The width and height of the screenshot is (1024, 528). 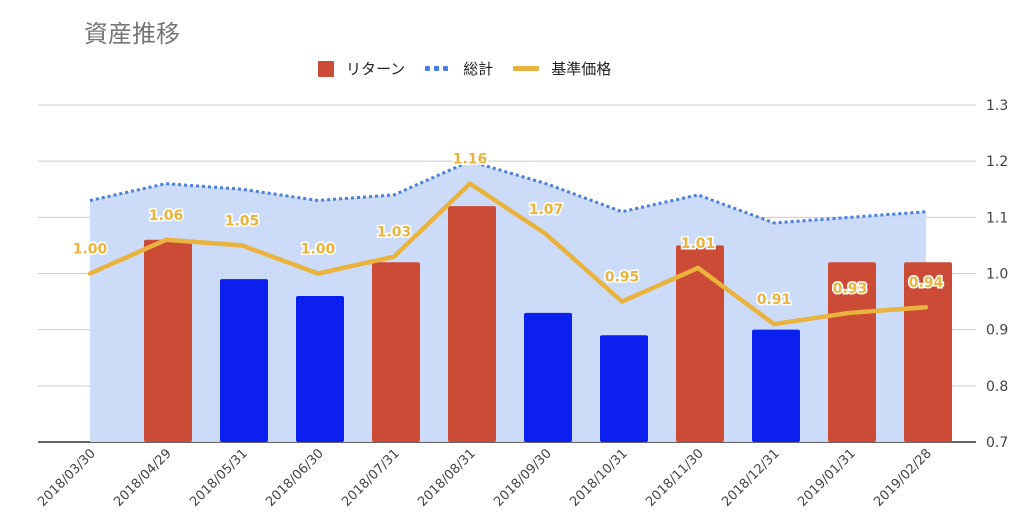 I want to click on y-tick-label: 0.8, so click(x=997, y=387).